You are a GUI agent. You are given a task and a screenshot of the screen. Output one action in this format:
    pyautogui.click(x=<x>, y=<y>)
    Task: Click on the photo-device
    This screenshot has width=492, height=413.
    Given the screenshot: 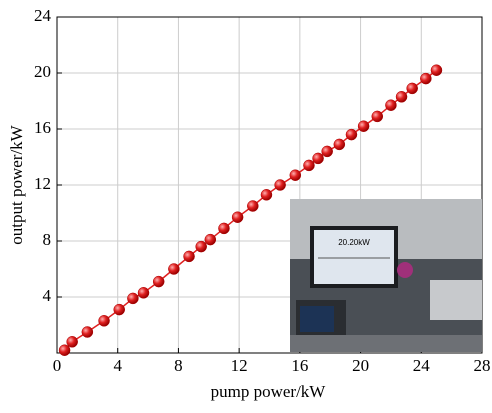 What is the action you would take?
    pyautogui.click(x=456, y=300)
    